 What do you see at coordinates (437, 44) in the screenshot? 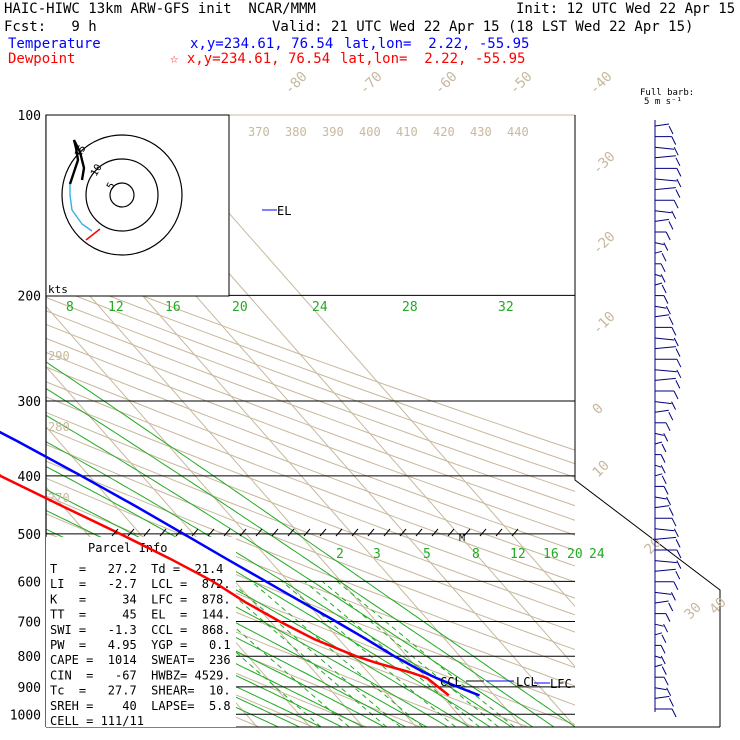
I see `temperature-latlon: lat,lon= 2.22, -55.95` at bounding box center [437, 44].